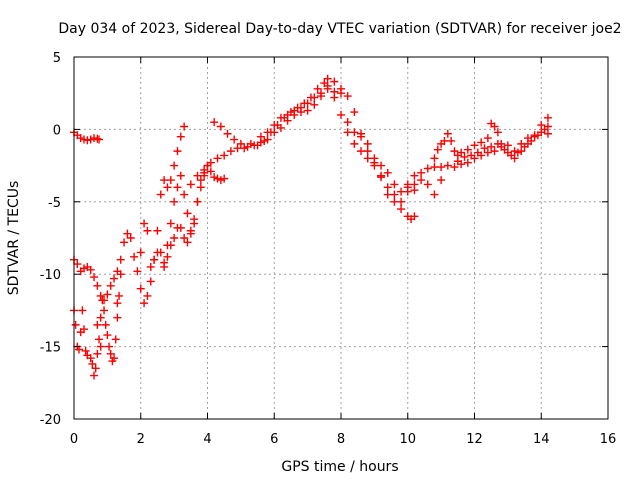  Describe the element at coordinates (50, 420) in the screenshot. I see `y-tick-label: -20` at that location.